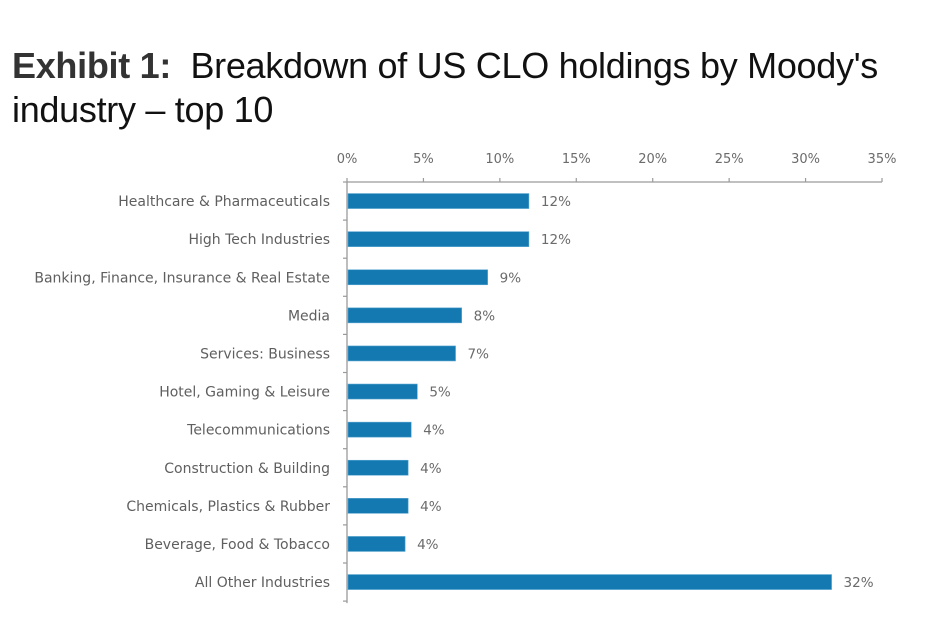  Describe the element at coordinates (92, 65) in the screenshot. I see `exhibit-number: Exhibit 1:` at that location.